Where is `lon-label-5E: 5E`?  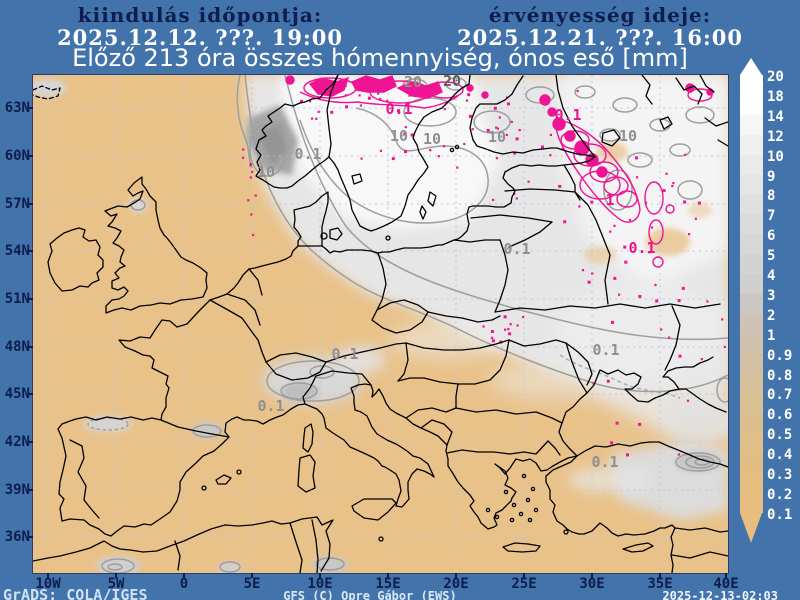
lon-label-5E: 5E is located at coordinates (252, 584).